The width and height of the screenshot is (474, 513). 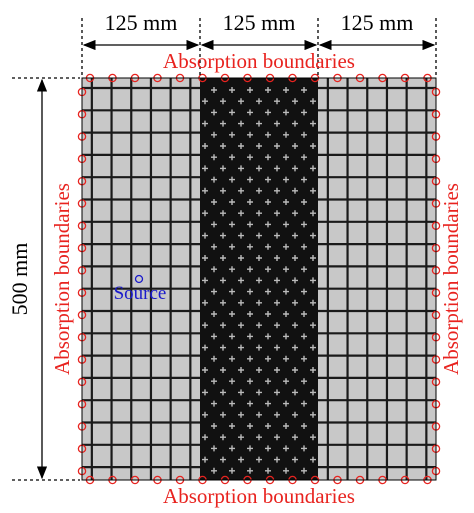 What do you see at coordinates (140, 293) in the screenshot?
I see `source-label: Source` at bounding box center [140, 293].